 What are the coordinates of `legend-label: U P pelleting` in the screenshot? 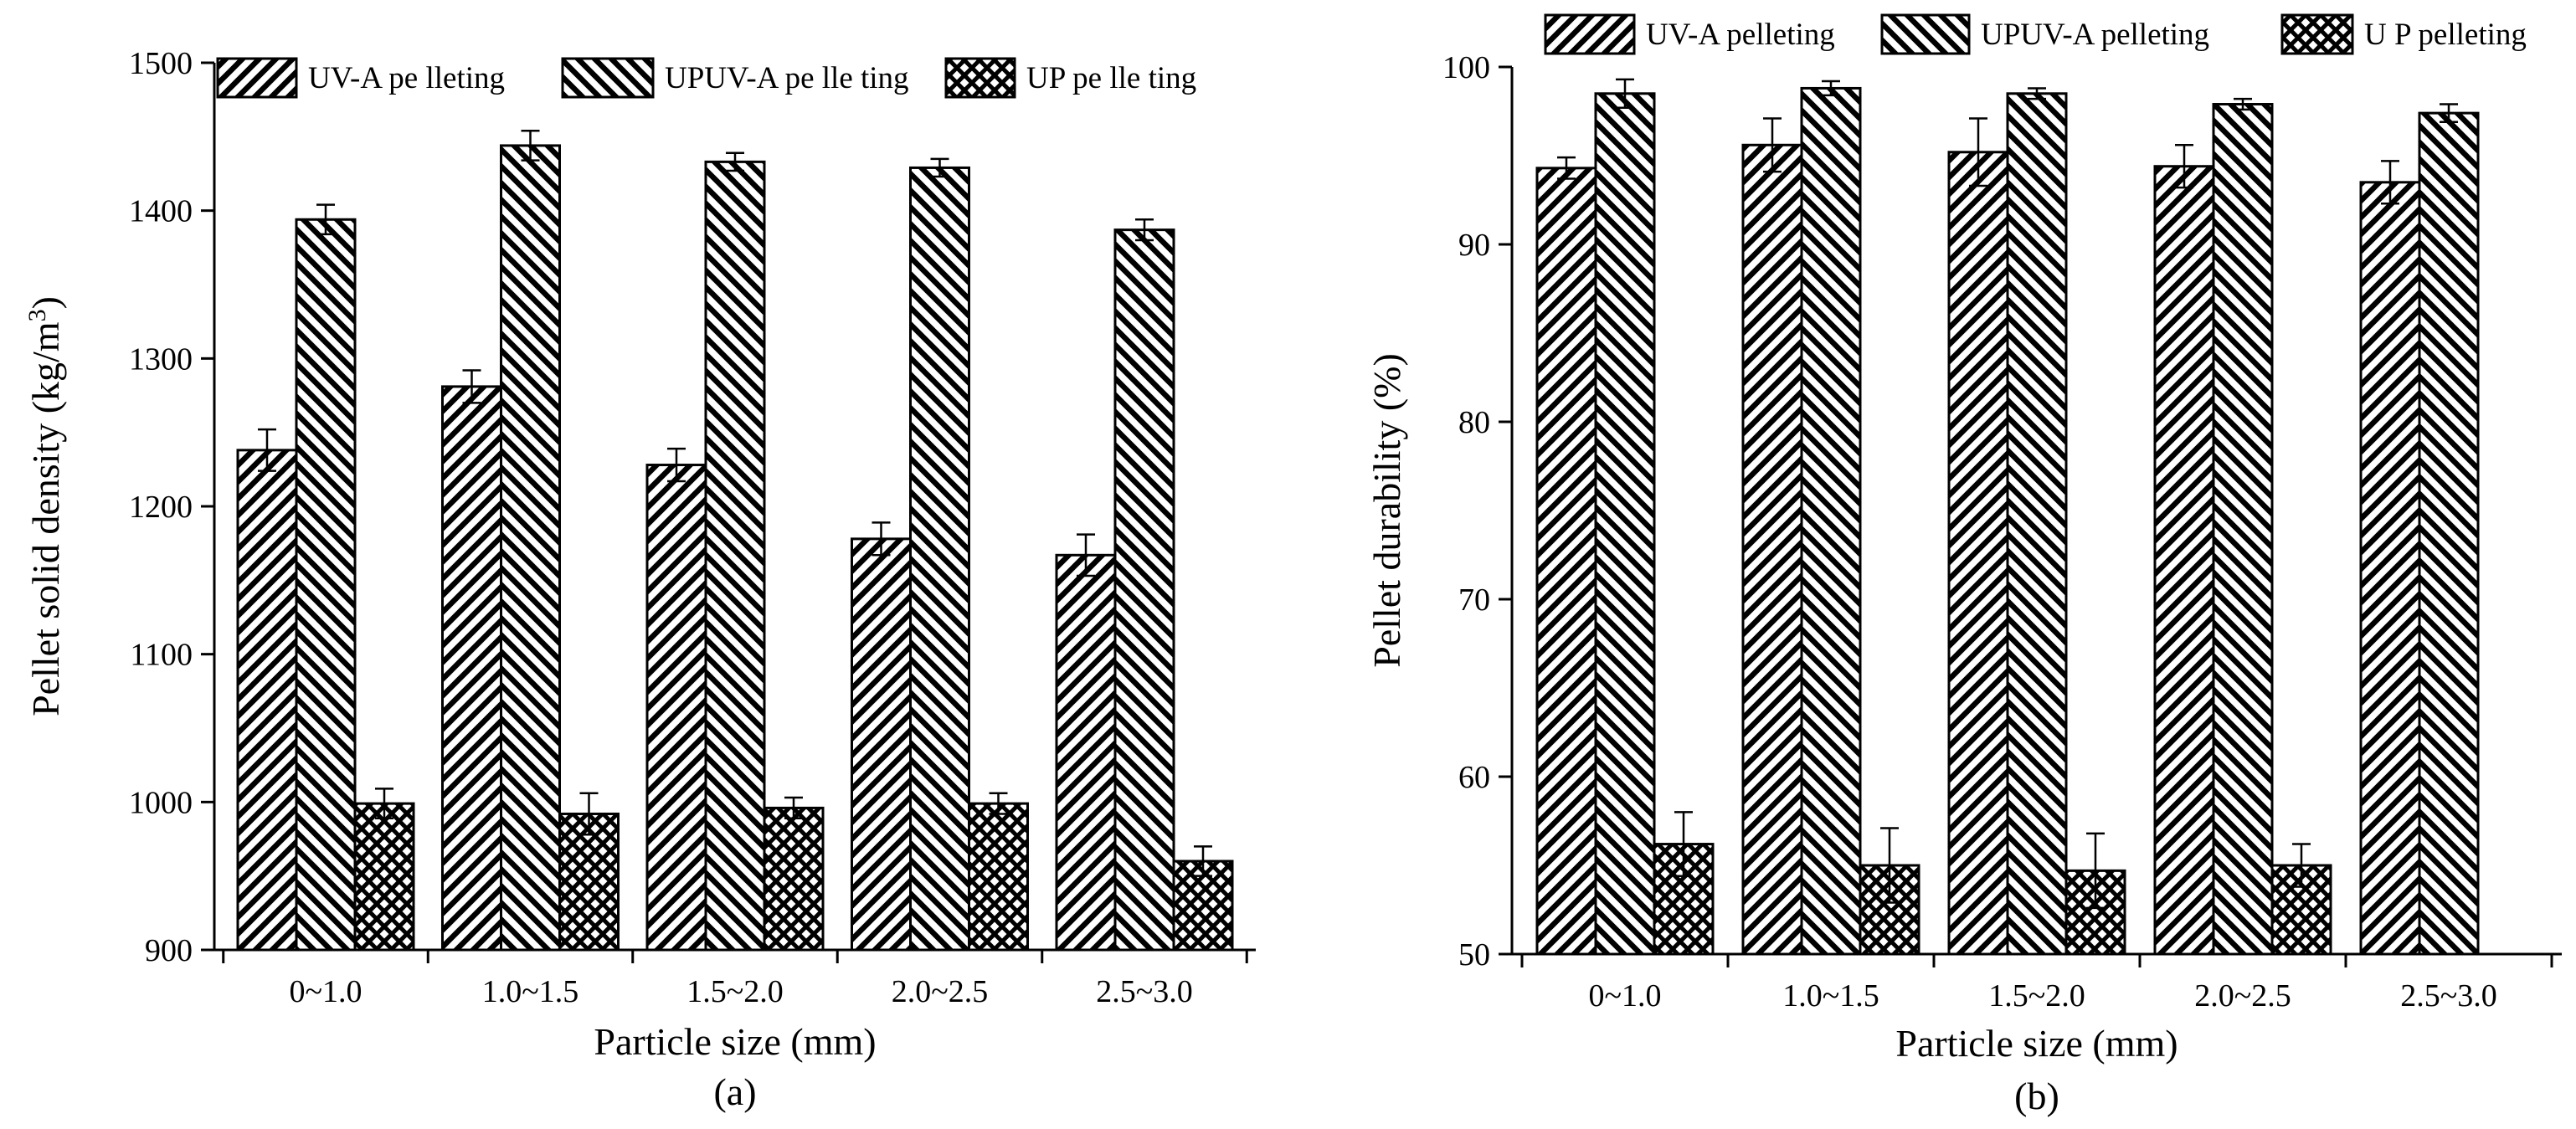 It's located at (2445, 35).